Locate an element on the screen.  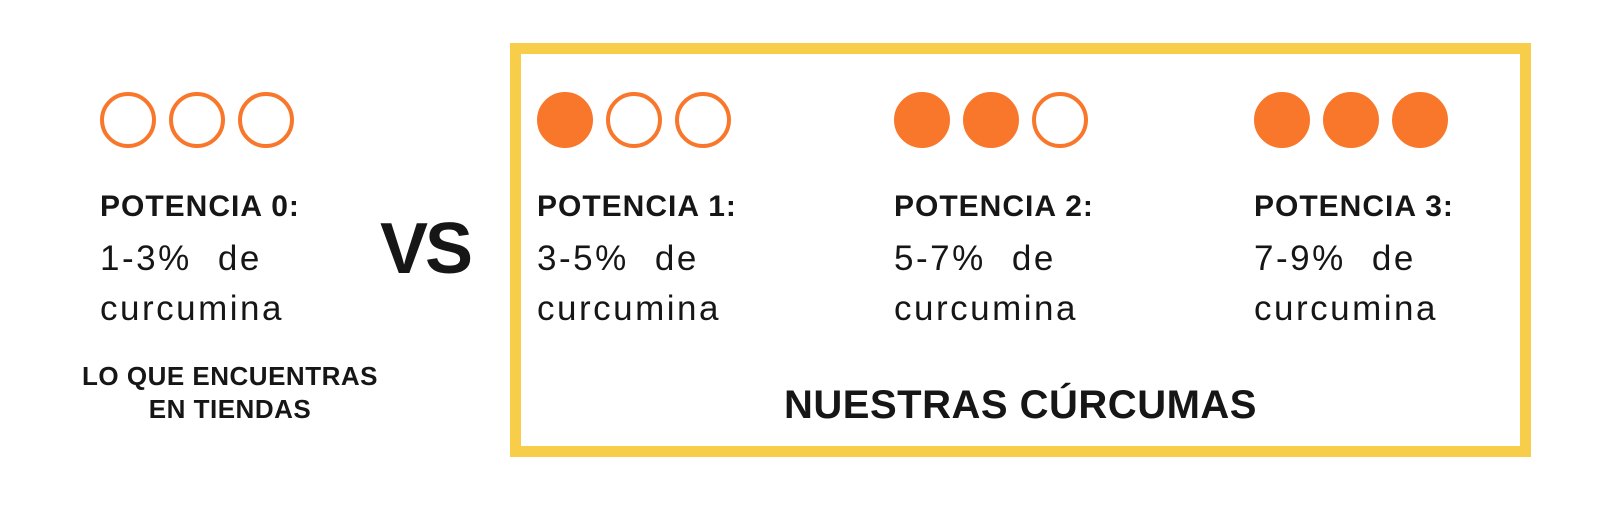
potency-title: POTENCIA 2: is located at coordinates (994, 206).